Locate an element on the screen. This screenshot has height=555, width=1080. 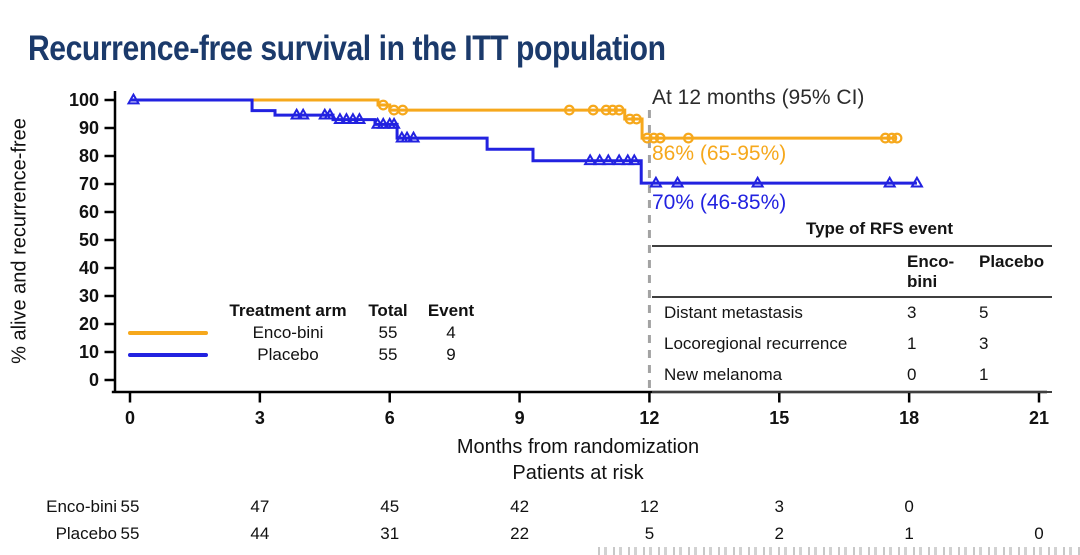
y-tick-label: 60 is located at coordinates (89, 212).